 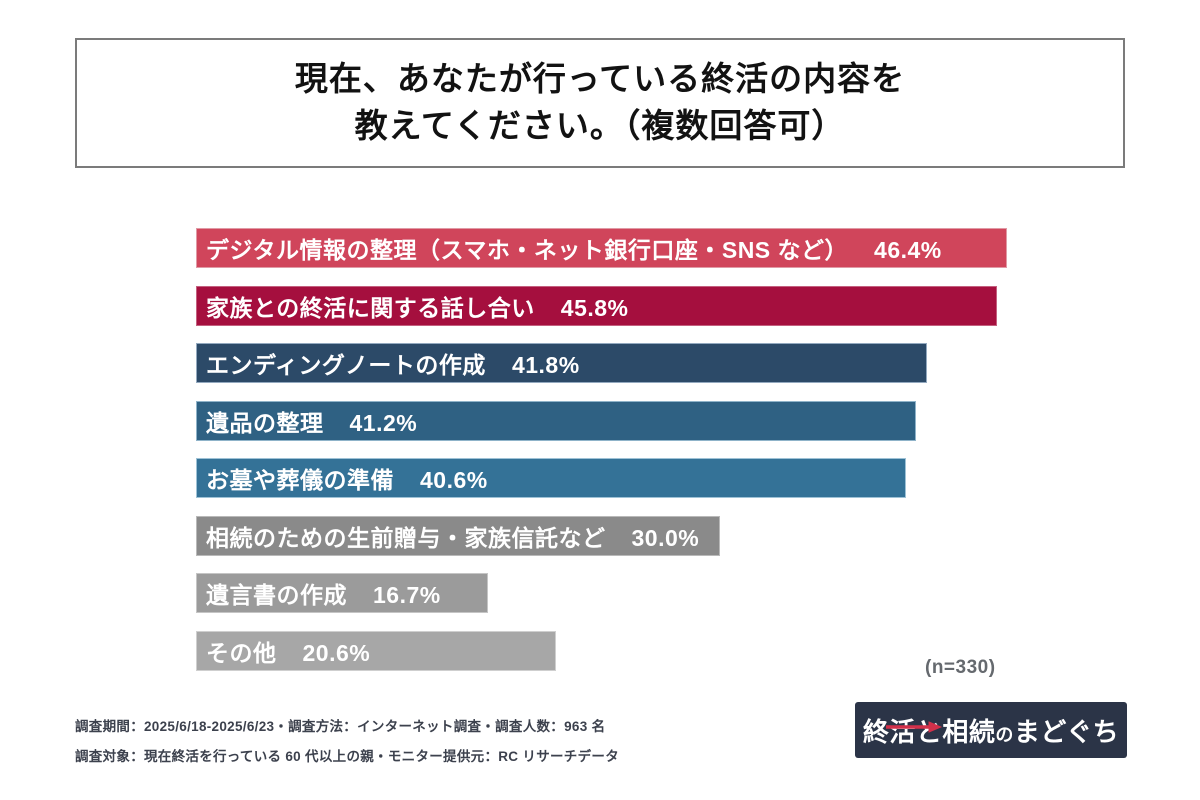 What do you see at coordinates (551, 478) in the screenshot?
I see `bar: お墓や葬儀の準備 40.6%` at bounding box center [551, 478].